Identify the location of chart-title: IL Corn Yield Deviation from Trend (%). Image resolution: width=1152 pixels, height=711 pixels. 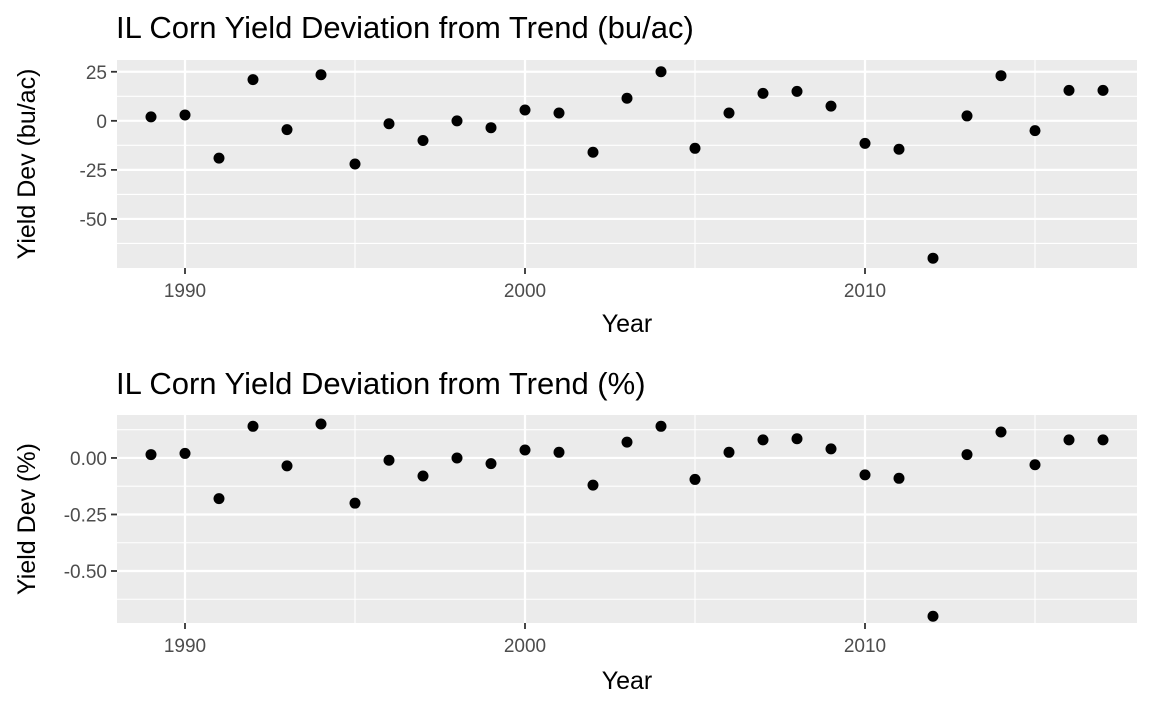
(381, 383).